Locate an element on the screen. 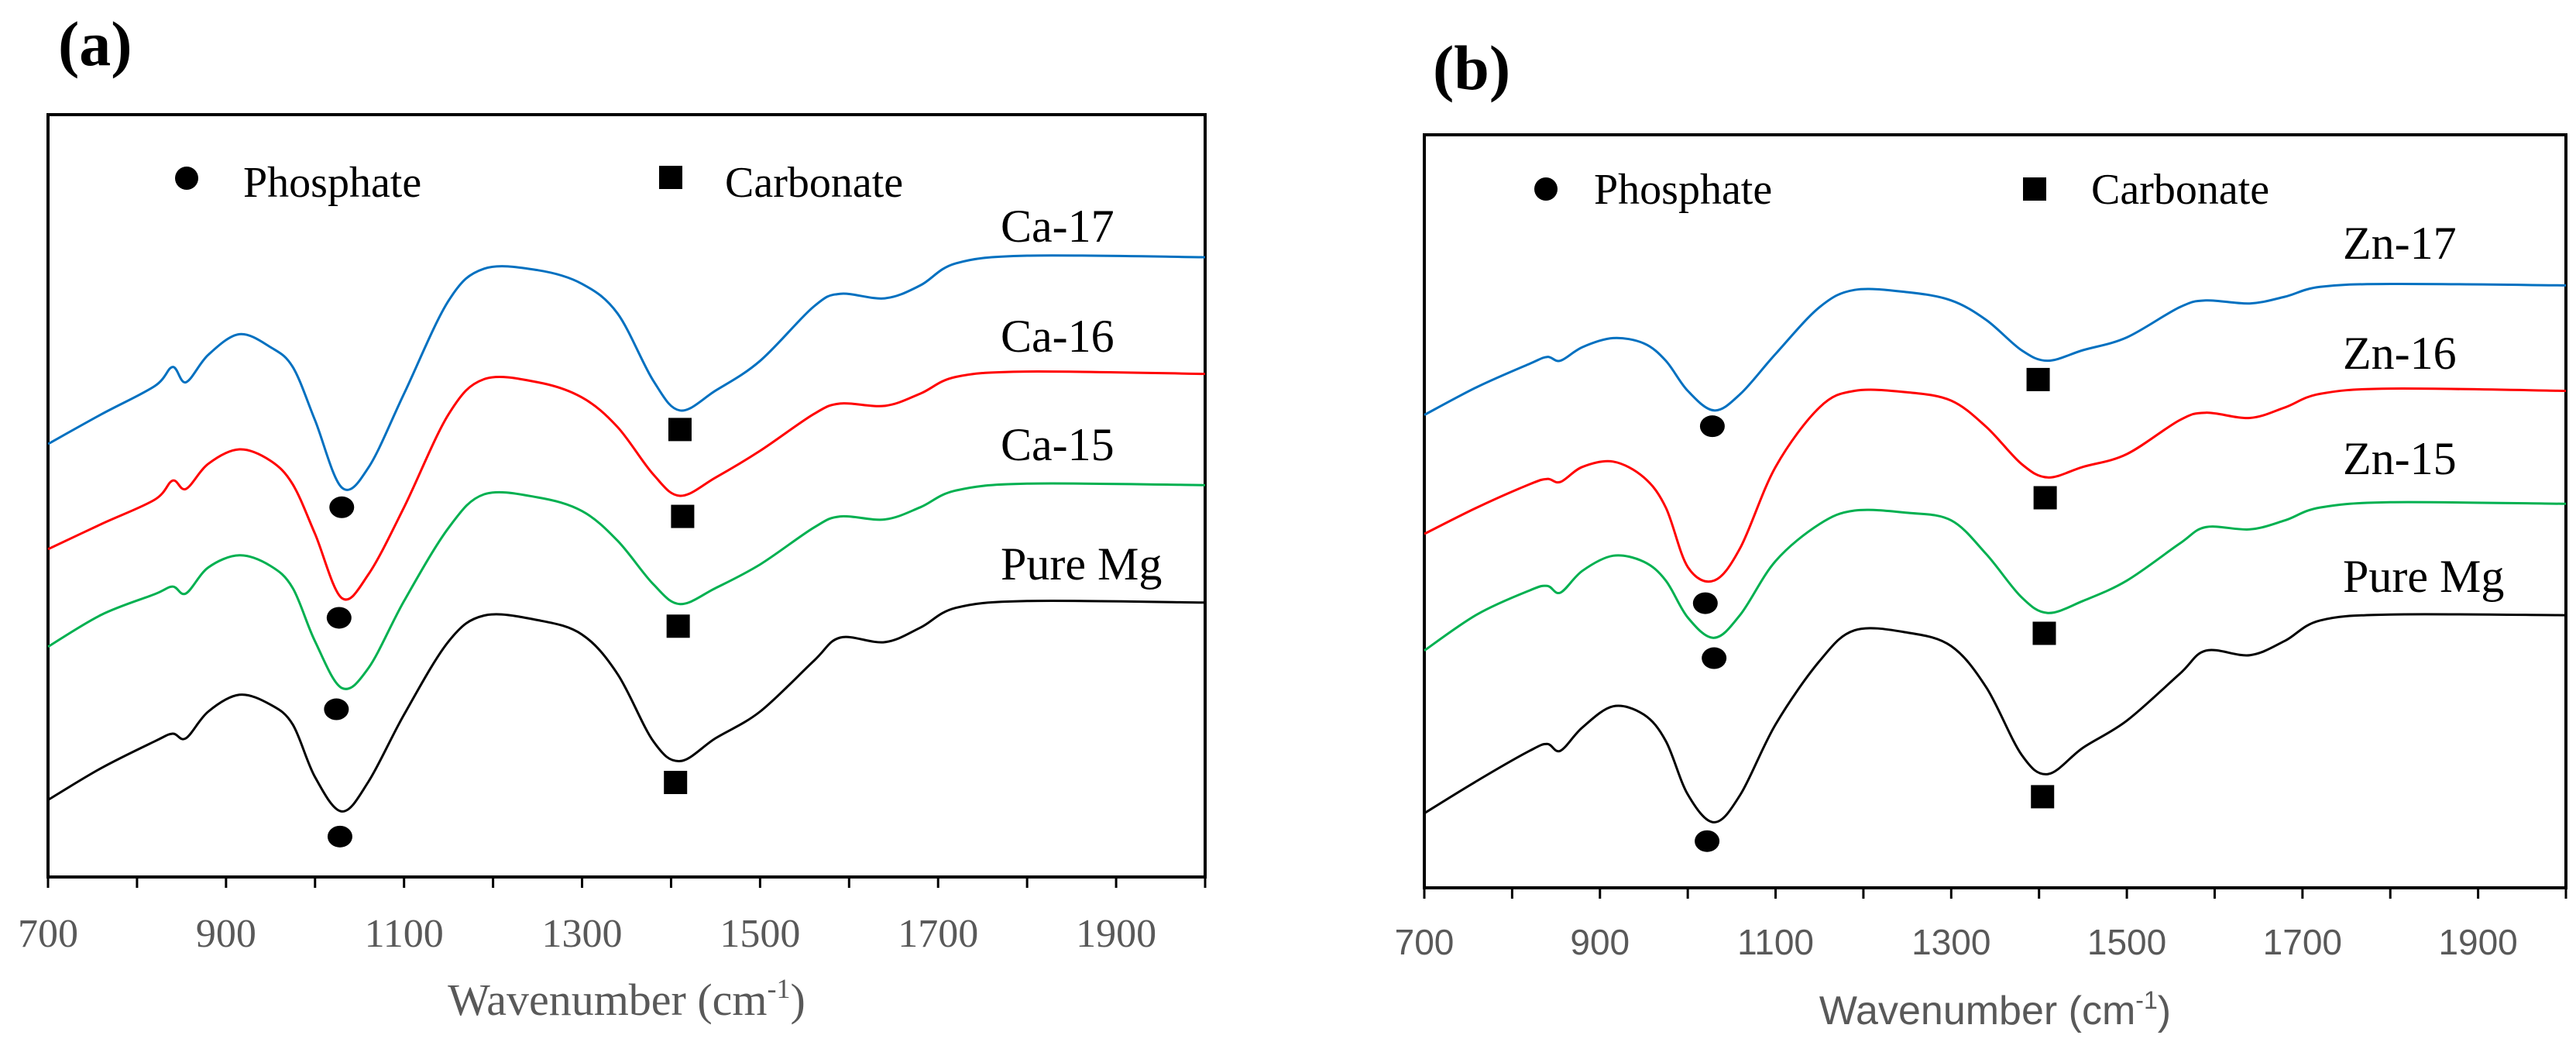  series-label-ca-17: Ca-17 is located at coordinates (1058, 226).